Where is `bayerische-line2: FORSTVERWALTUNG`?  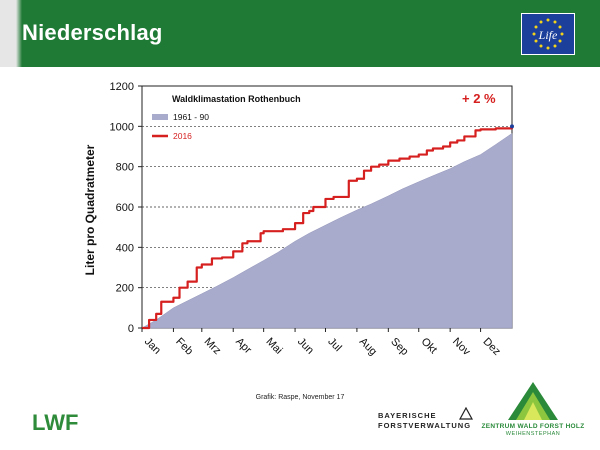 bayerische-line2: FORSTVERWALTUNG is located at coordinates (425, 425).